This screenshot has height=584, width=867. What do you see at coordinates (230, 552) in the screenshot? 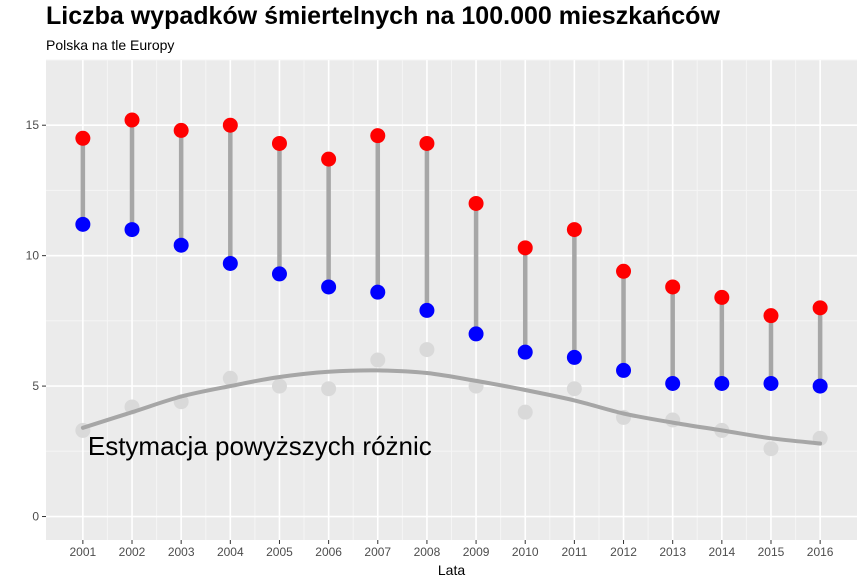
I see `x-tick-label: 2004` at bounding box center [230, 552].